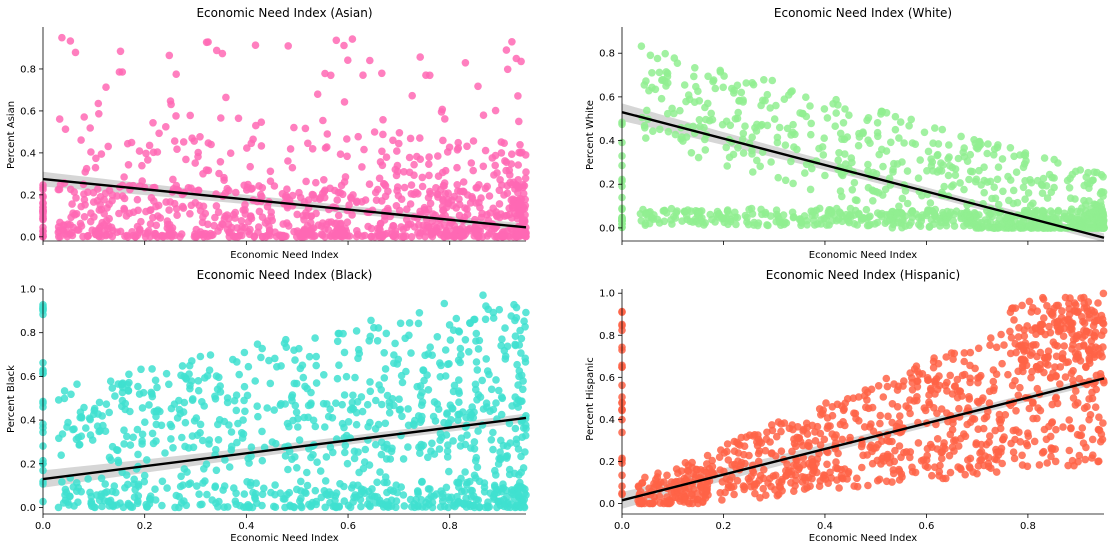  What do you see at coordinates (607, 336) in the screenshot?
I see `y-tick-label: 0.8` at bounding box center [607, 336].